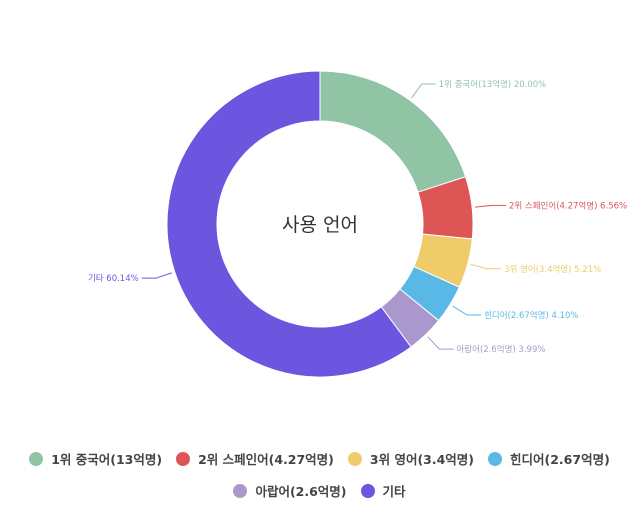 The width and height of the screenshot is (639, 517). What do you see at coordinates (500, 349) in the screenshot?
I see `slice-data-label: 아랍어(2.6억명) 3.99%` at bounding box center [500, 349].